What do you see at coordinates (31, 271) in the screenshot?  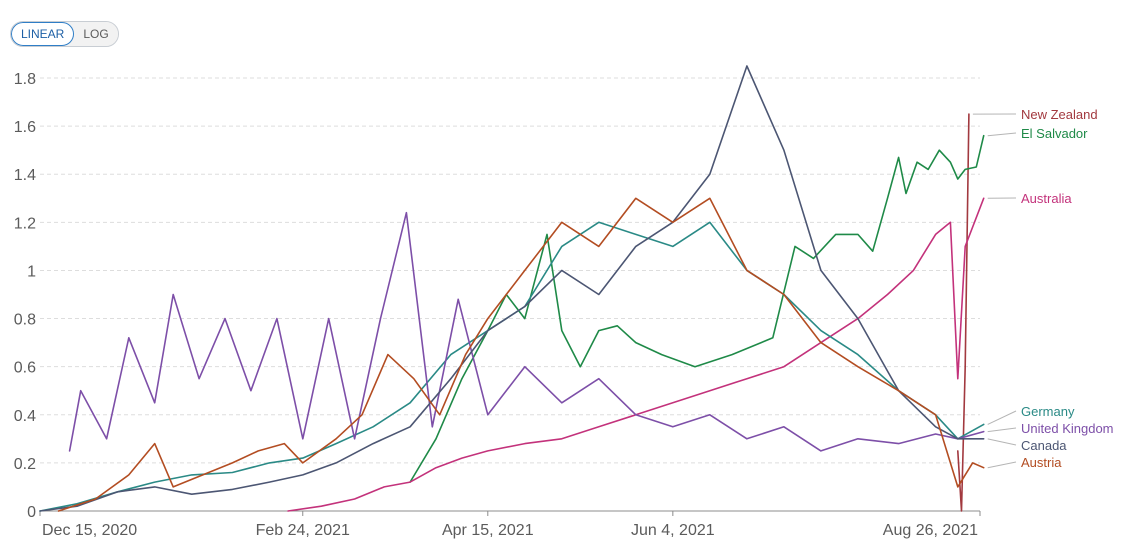 I see `y-tick-label: 1` at bounding box center [31, 271].